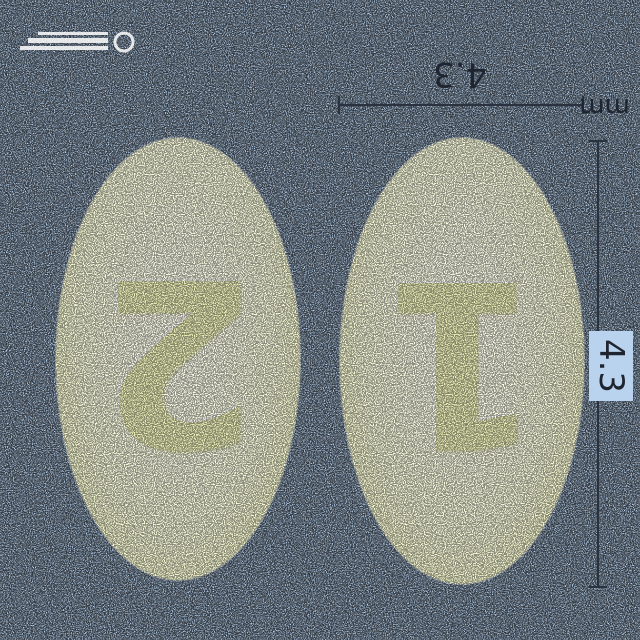 The height and width of the screenshot is (640, 640). I want to click on watermark-logo, so click(75, 42).